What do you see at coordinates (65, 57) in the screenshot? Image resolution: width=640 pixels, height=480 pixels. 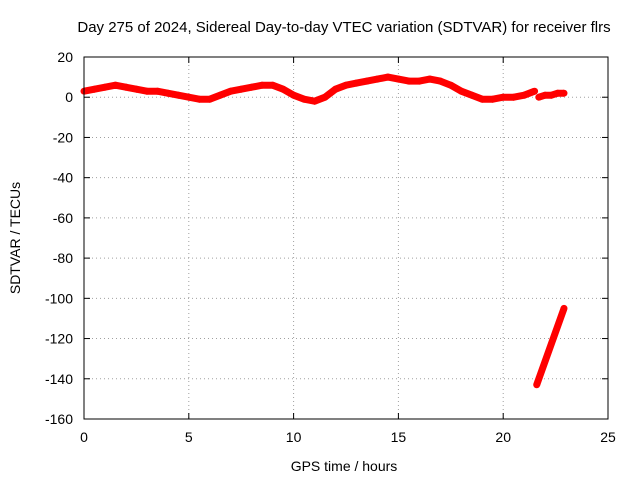 I see `y-tick-label: 20` at bounding box center [65, 57].